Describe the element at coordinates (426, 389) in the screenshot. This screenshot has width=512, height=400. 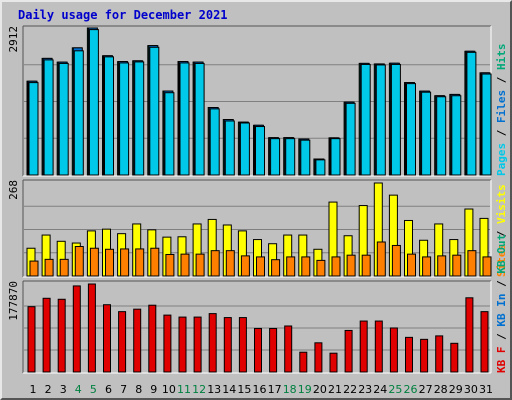
I see `x-tick-label: 27` at that location.